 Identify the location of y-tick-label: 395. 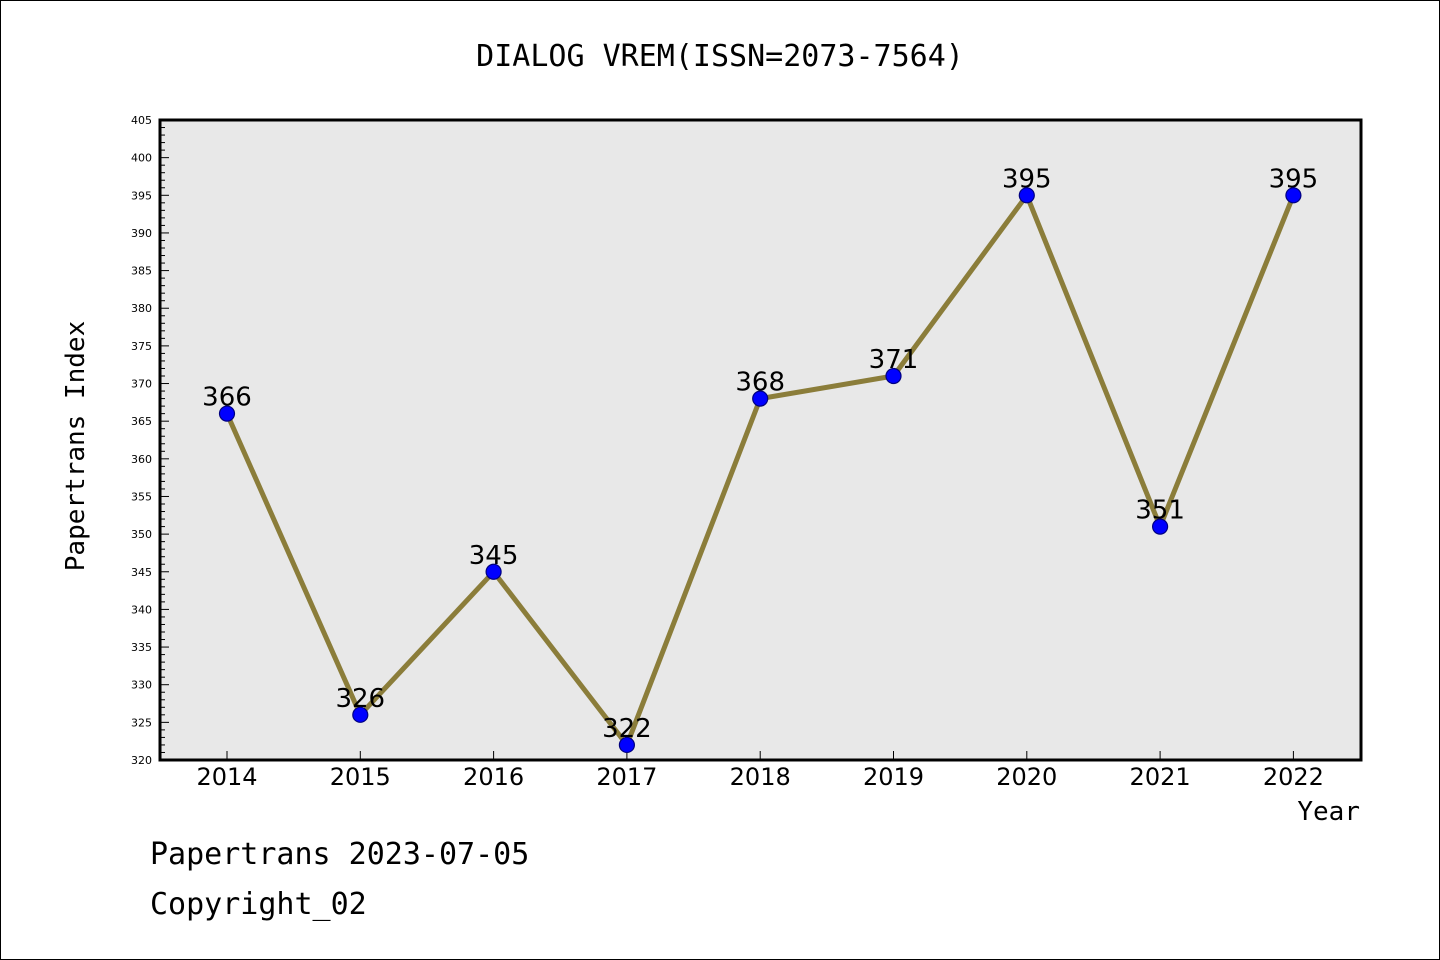
(141, 195).